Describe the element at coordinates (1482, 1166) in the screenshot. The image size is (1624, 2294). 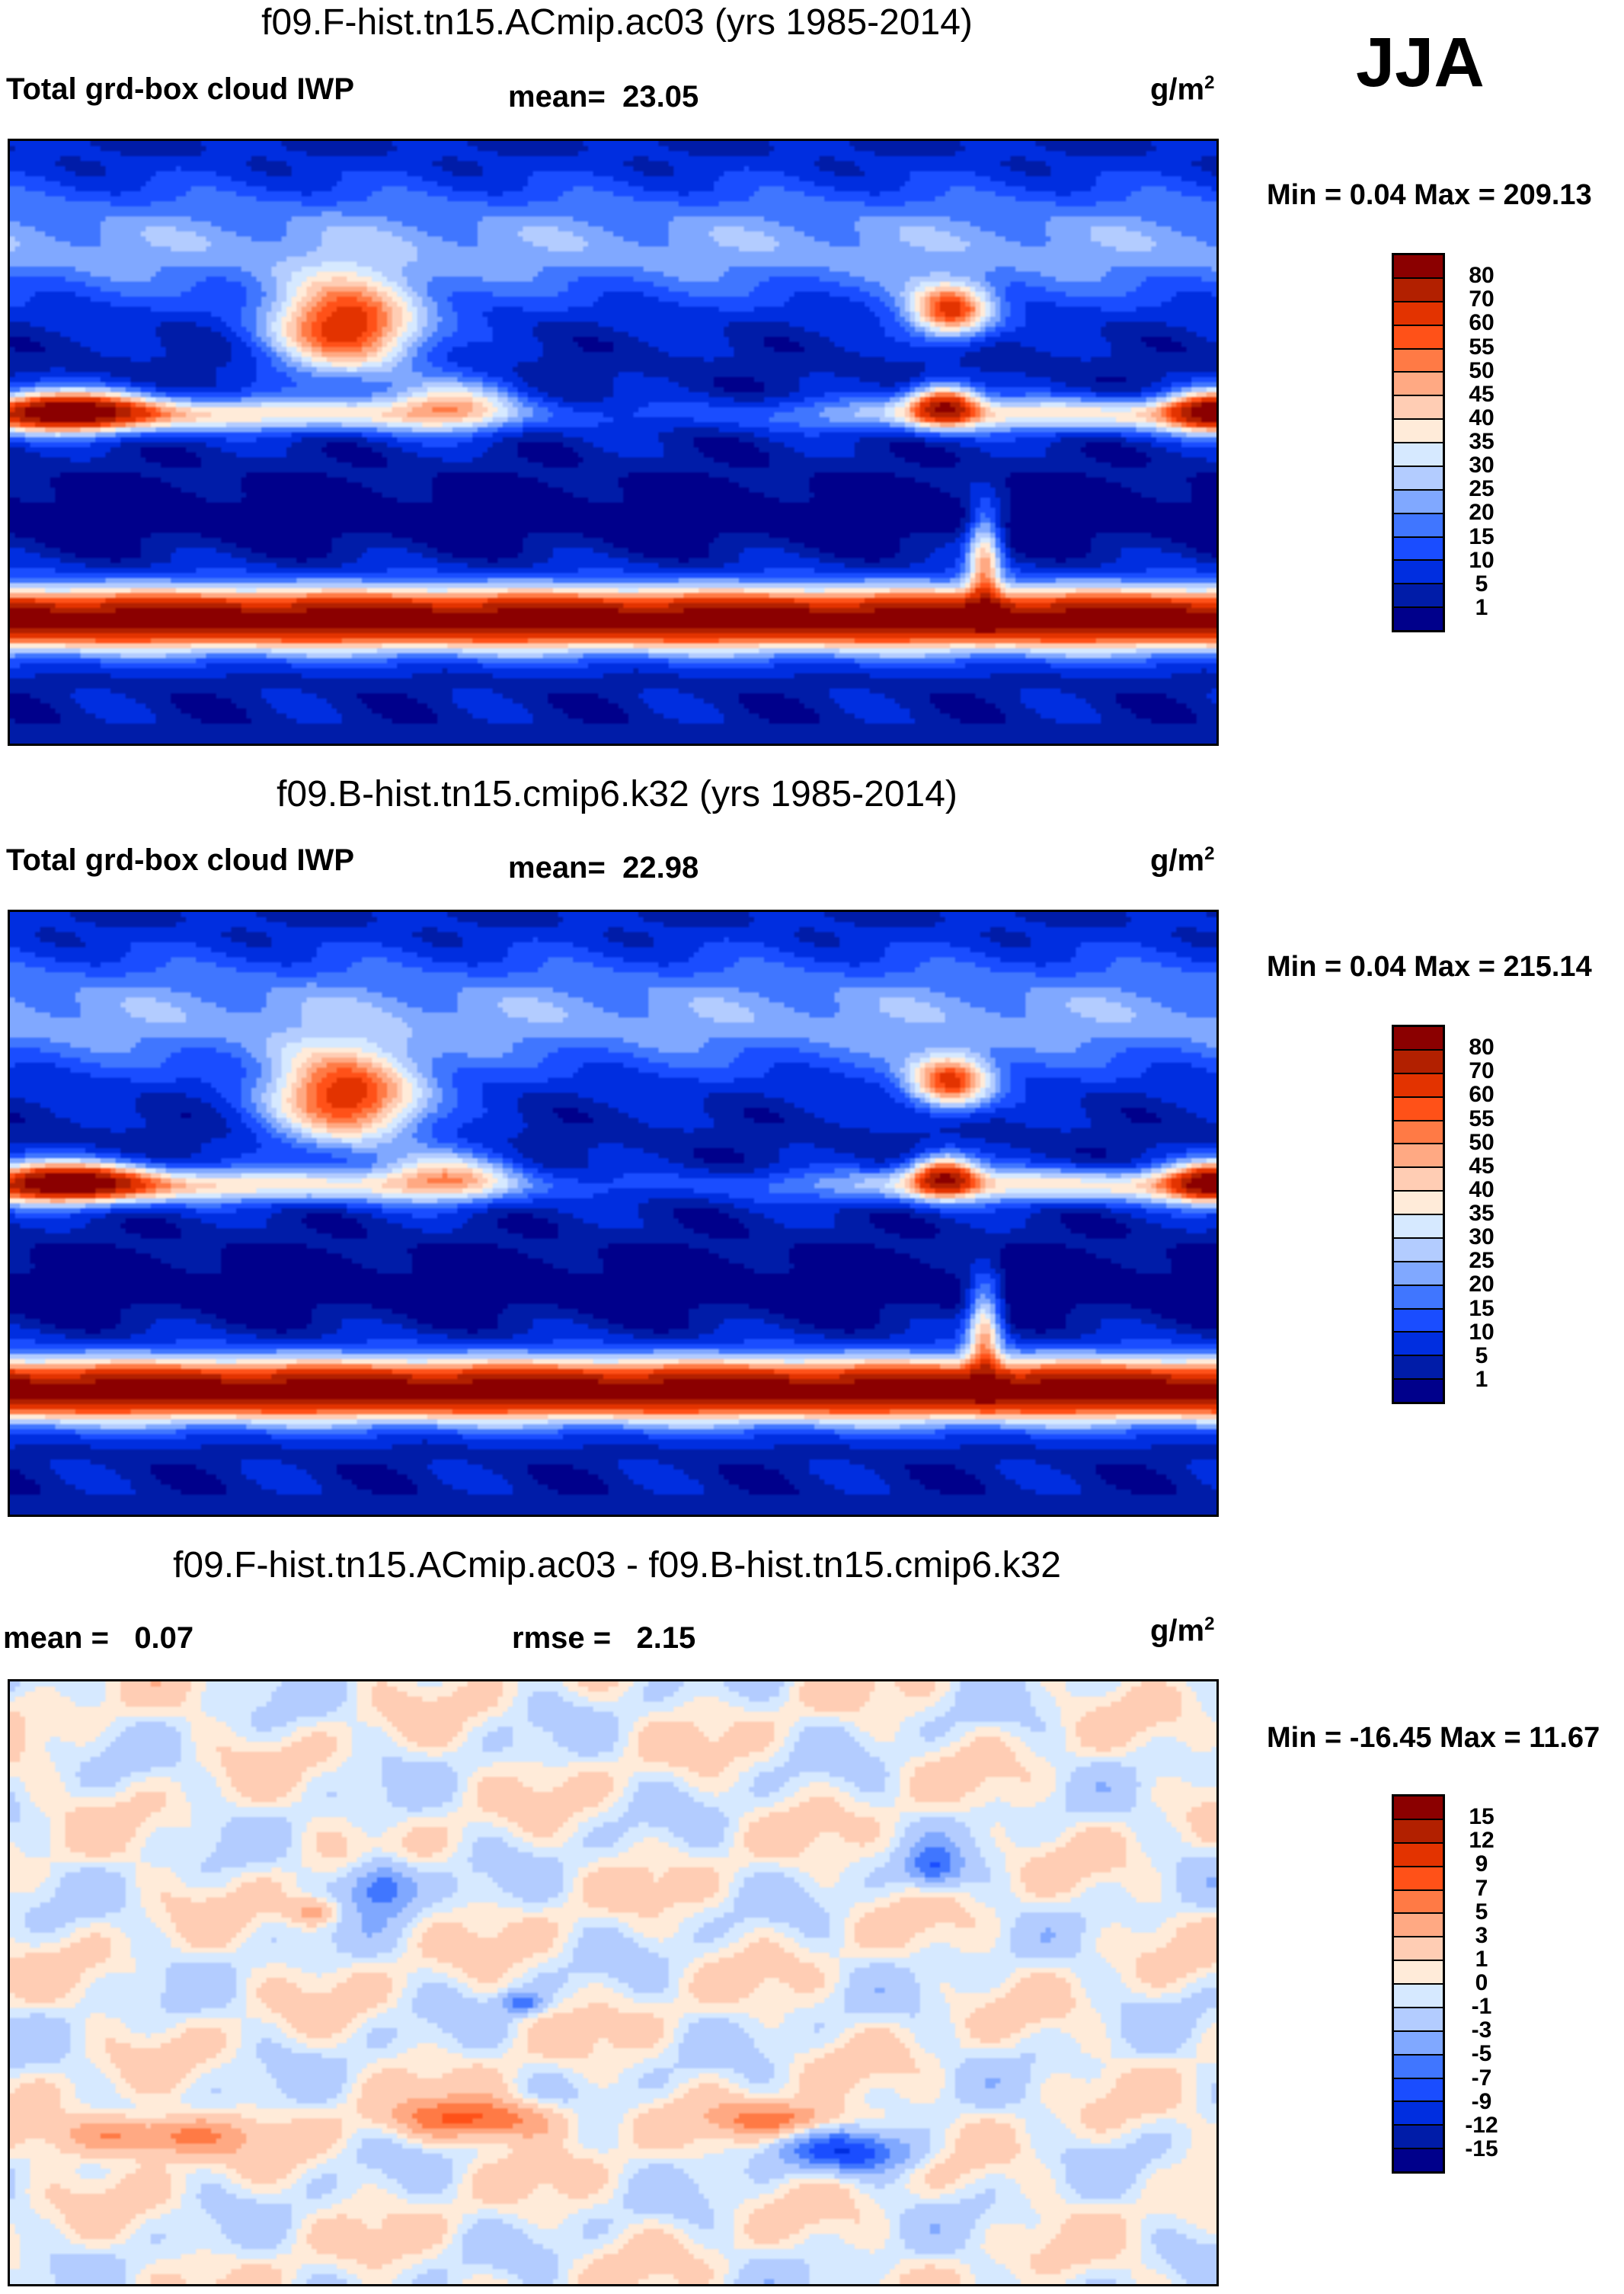
I see `colorbar-tick-label: 45` at that location.